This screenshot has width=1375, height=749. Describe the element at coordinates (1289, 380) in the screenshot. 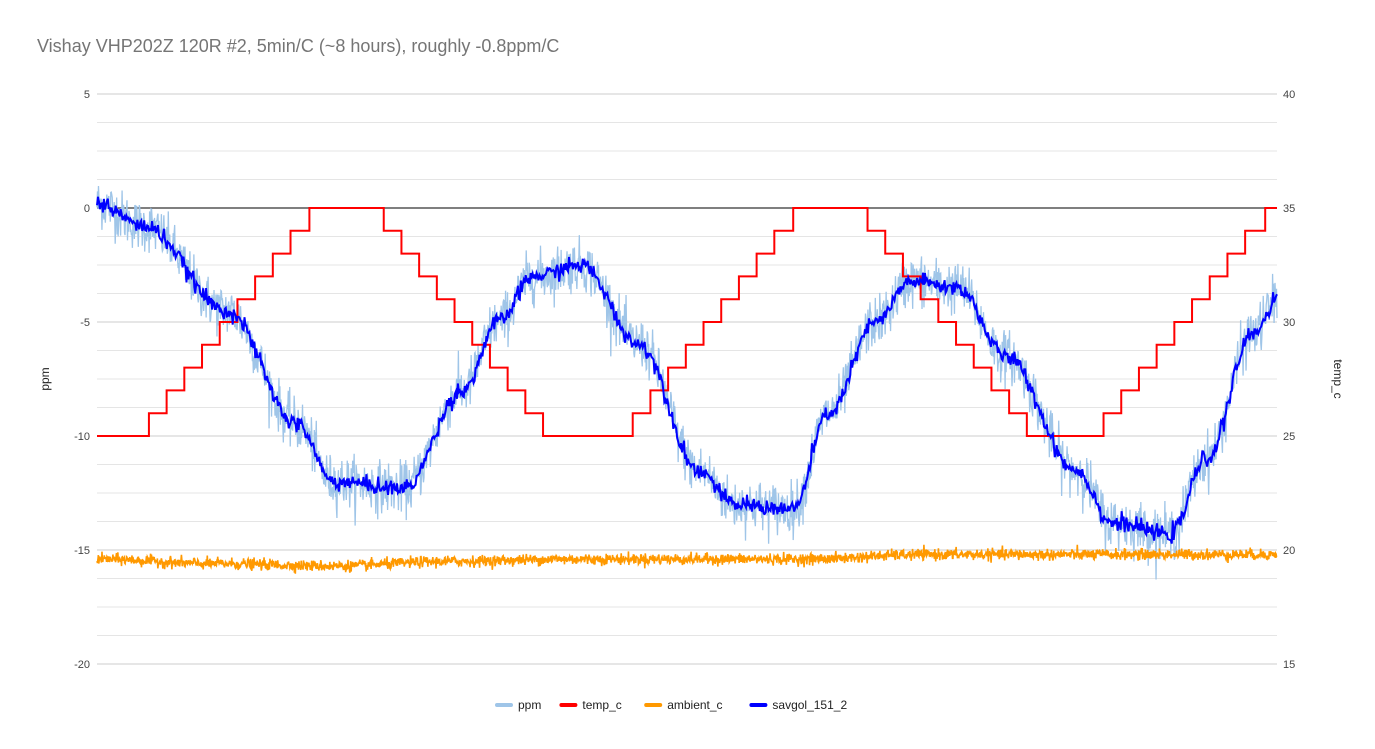

I see `right-axis-ticks: 40 35 30 25 20 15` at that location.